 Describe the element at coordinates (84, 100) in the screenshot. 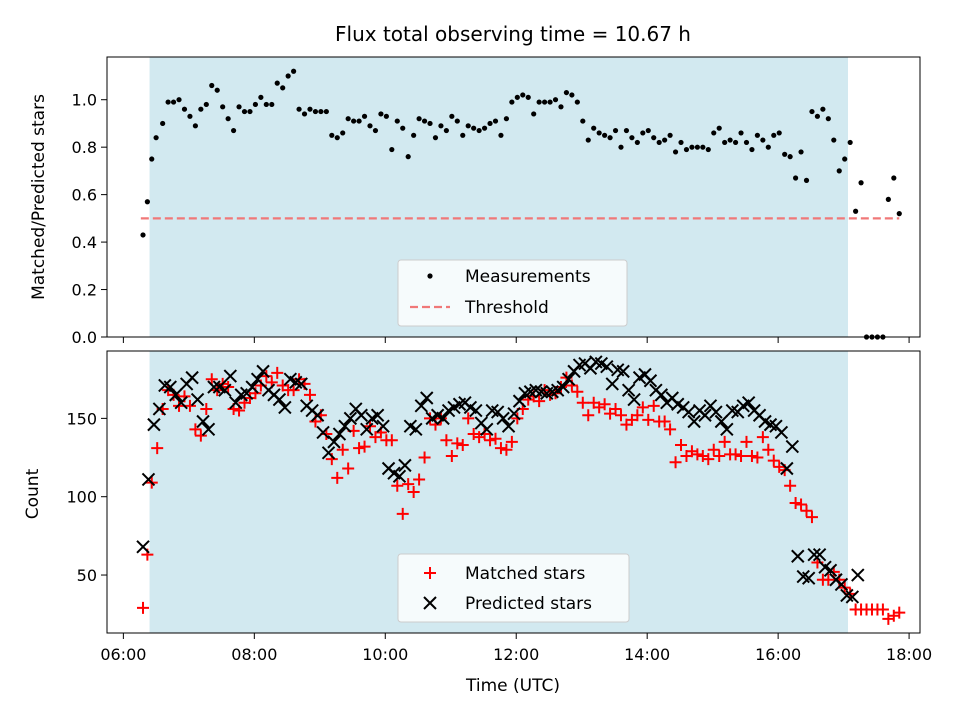

I see `top-ytick-label: 1.0` at that location.